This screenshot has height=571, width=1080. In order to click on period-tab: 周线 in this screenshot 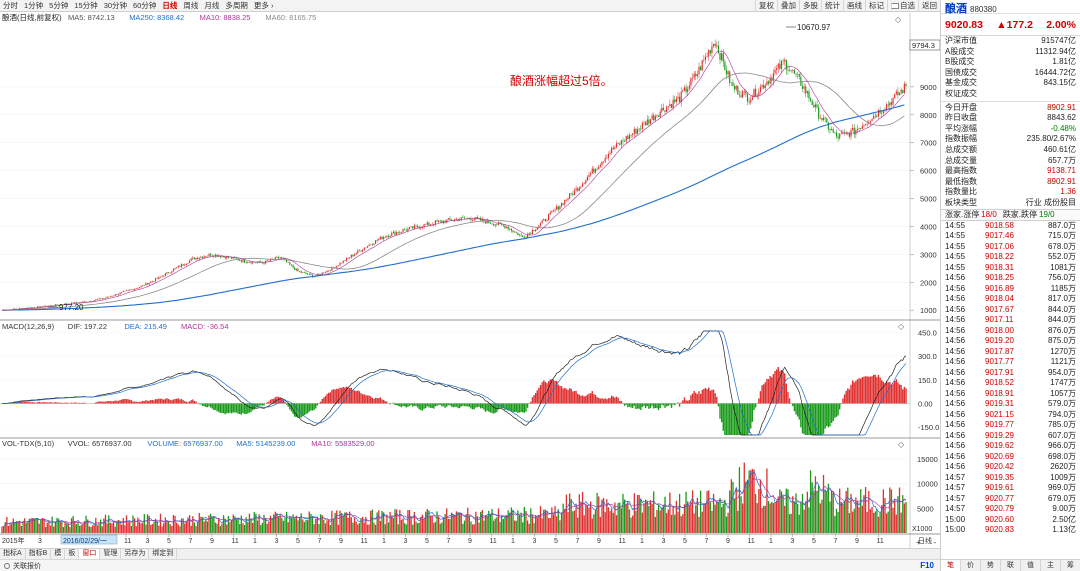, I will do `click(191, 5)`.